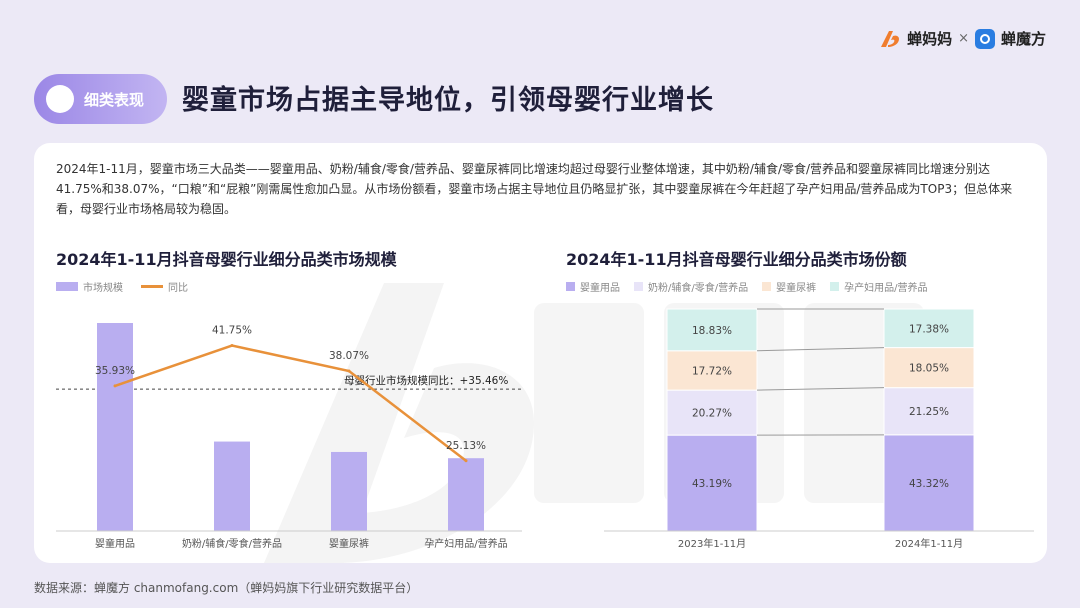 The image size is (1080, 608). I want to click on segment-label: 43.32%, so click(929, 484).